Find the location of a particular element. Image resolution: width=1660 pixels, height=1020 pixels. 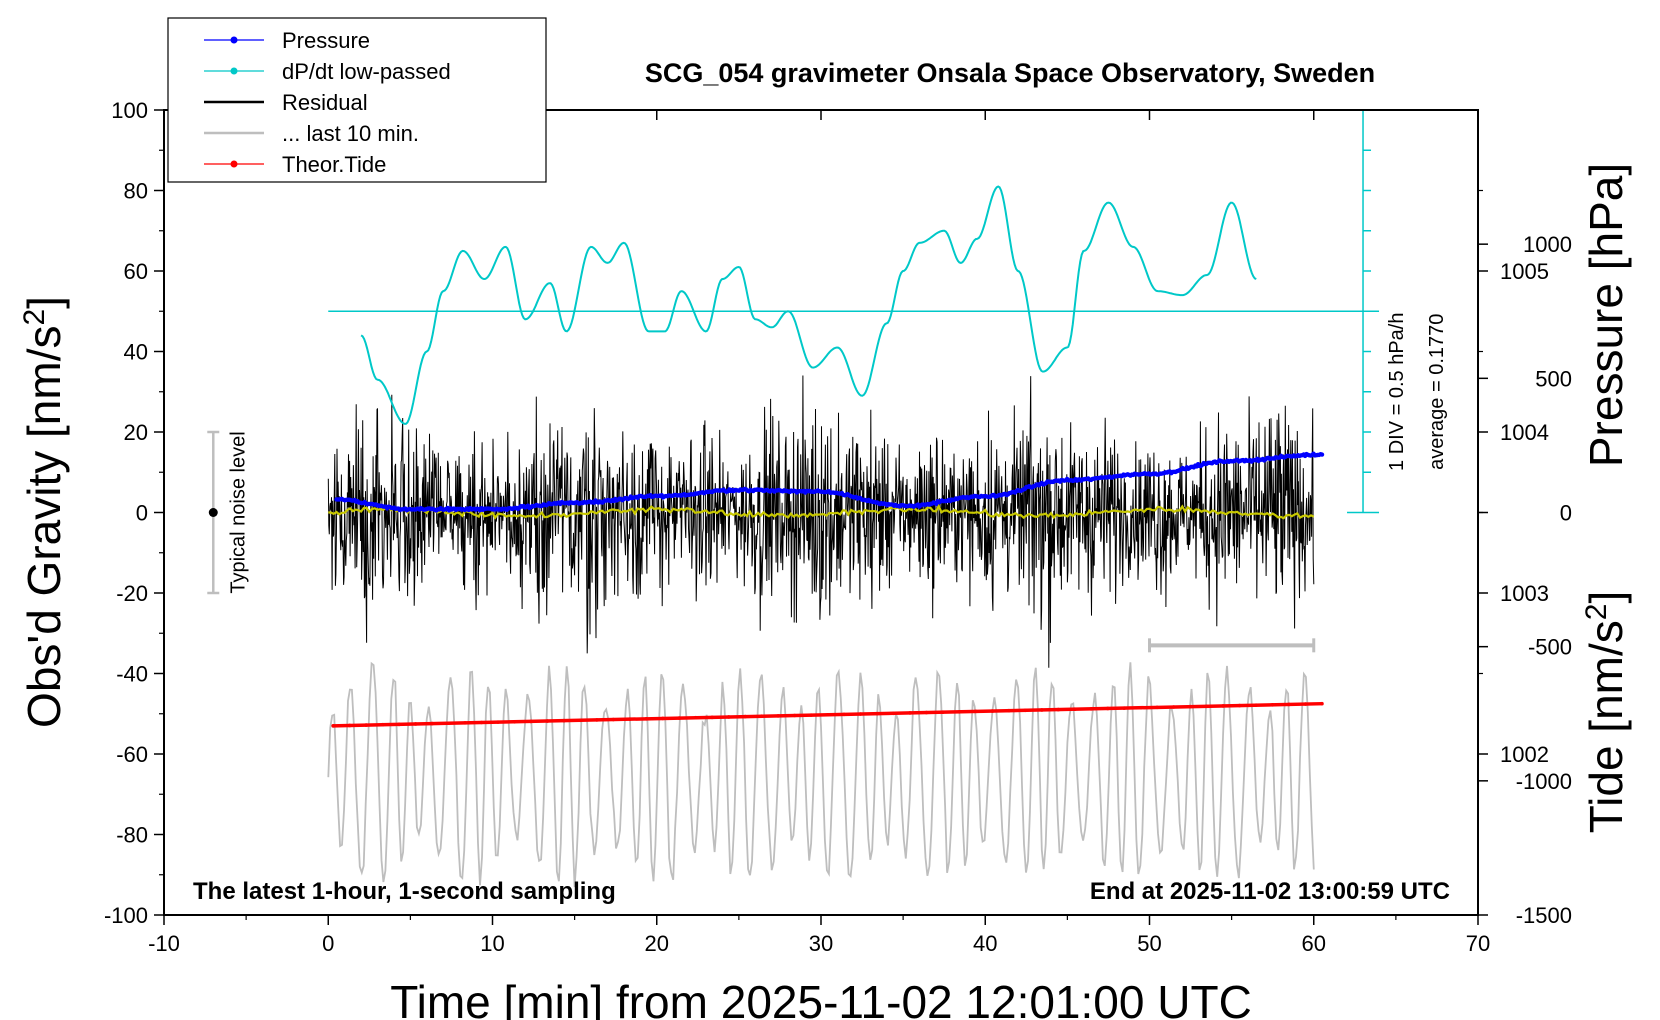

bottom-left-note: The latest 1-hour, 1-second sampling is located at coordinates (404, 891).